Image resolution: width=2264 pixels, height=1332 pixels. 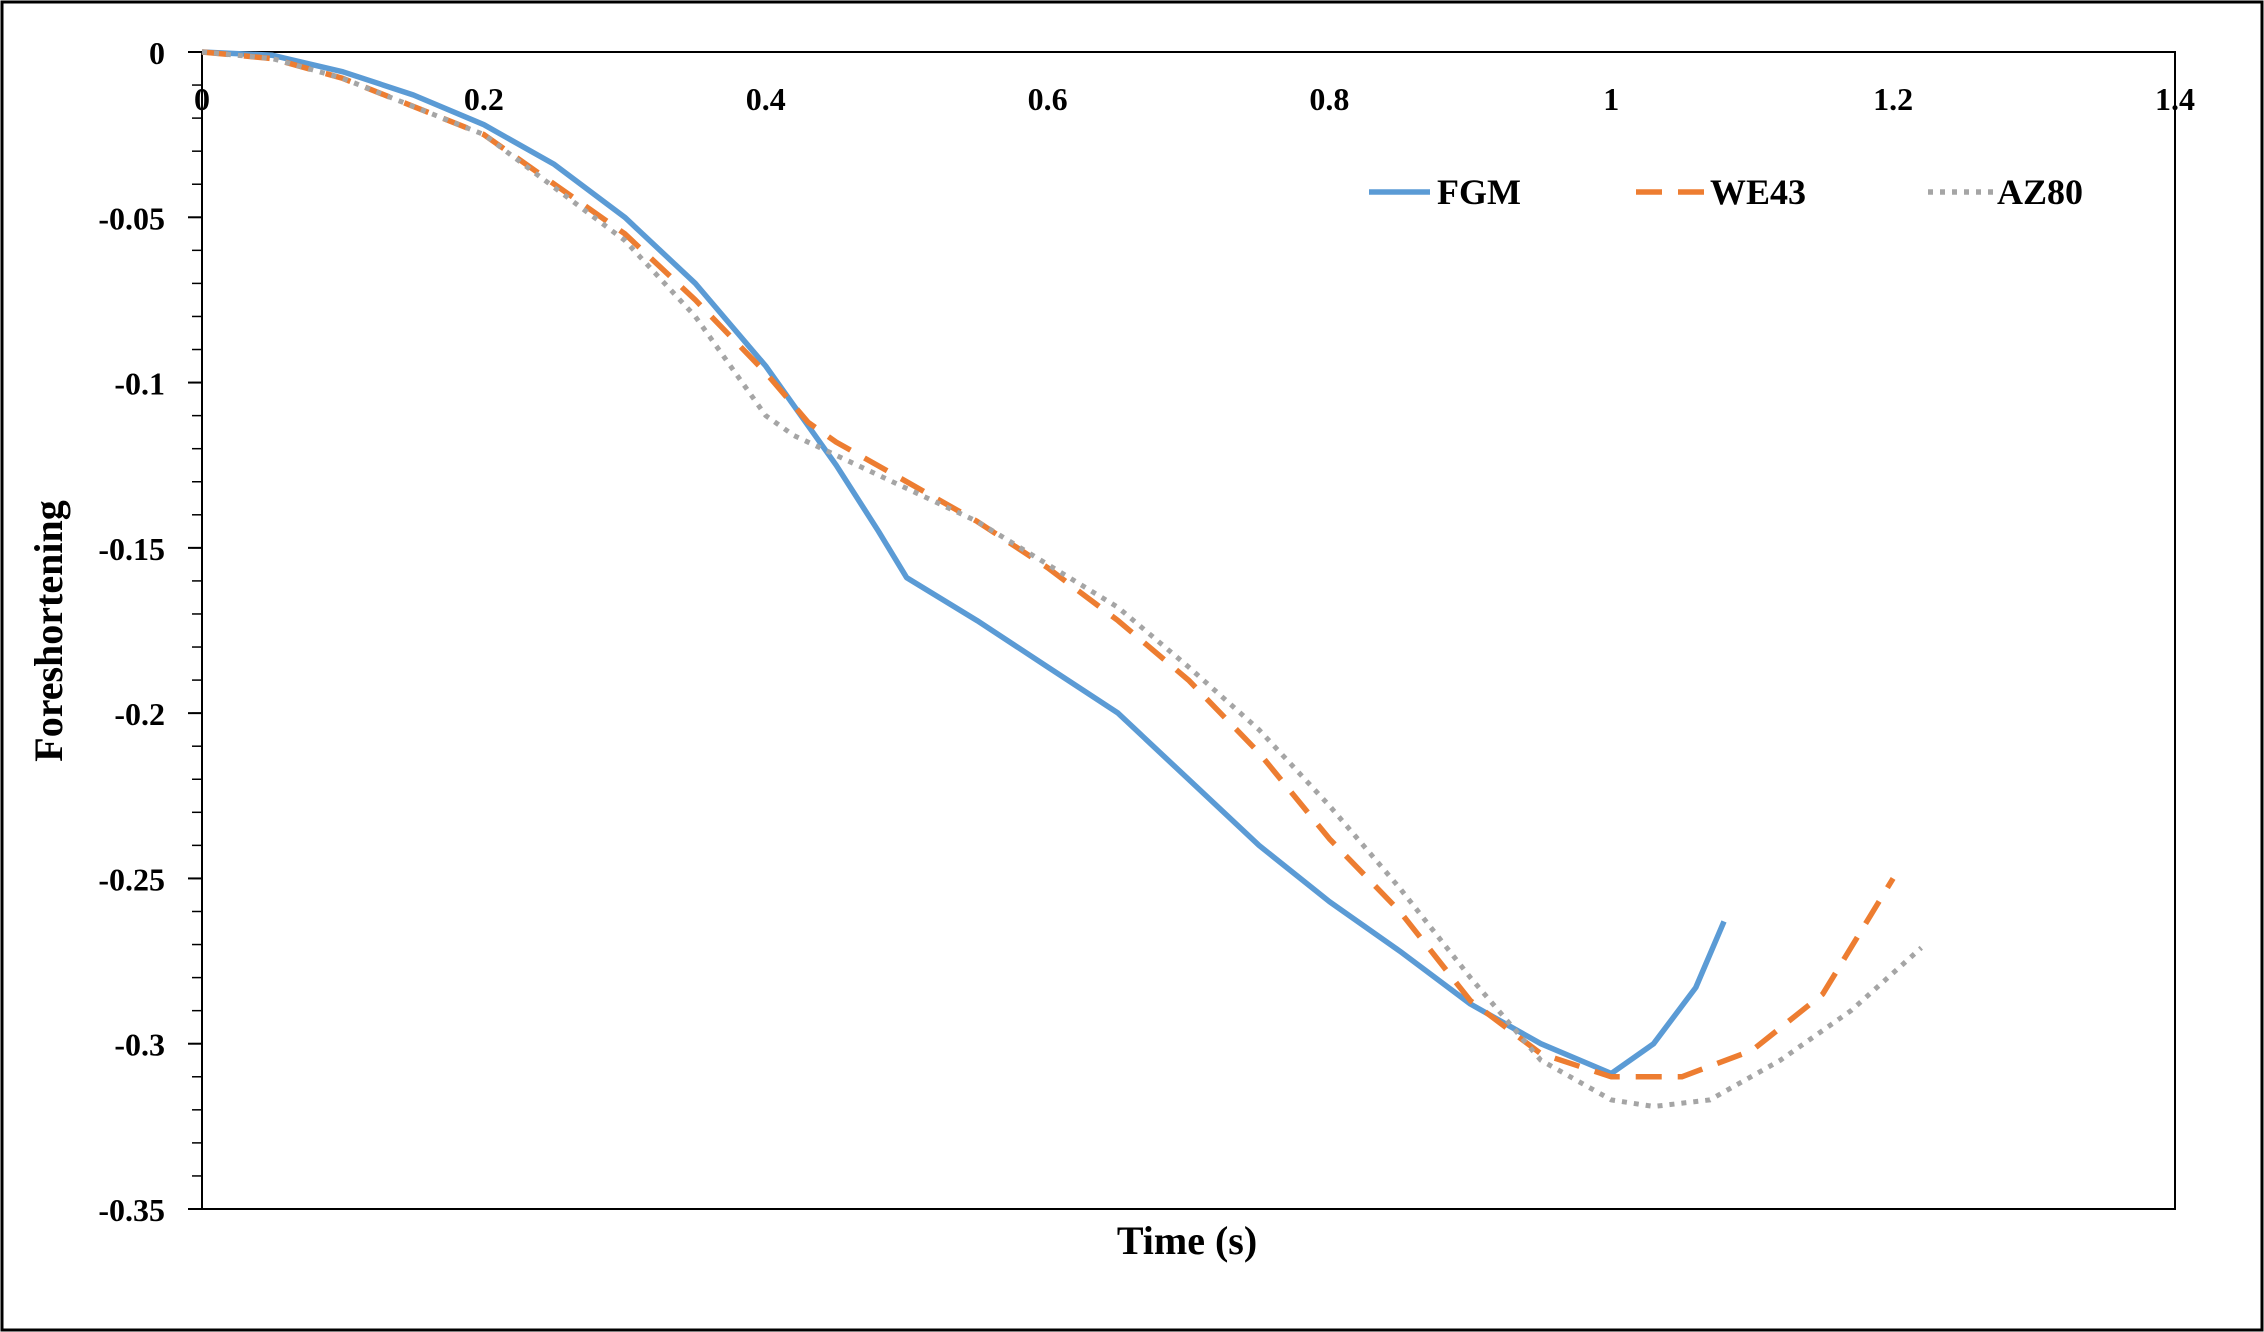 I want to click on y-tick-label: -0.1, so click(x=139, y=384).